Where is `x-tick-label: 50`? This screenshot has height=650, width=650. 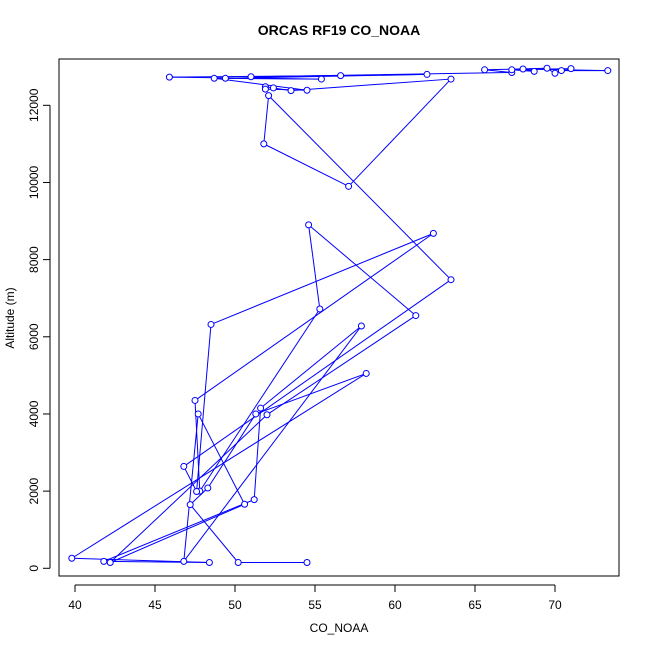 x-tick-label: 50 is located at coordinates (235, 605).